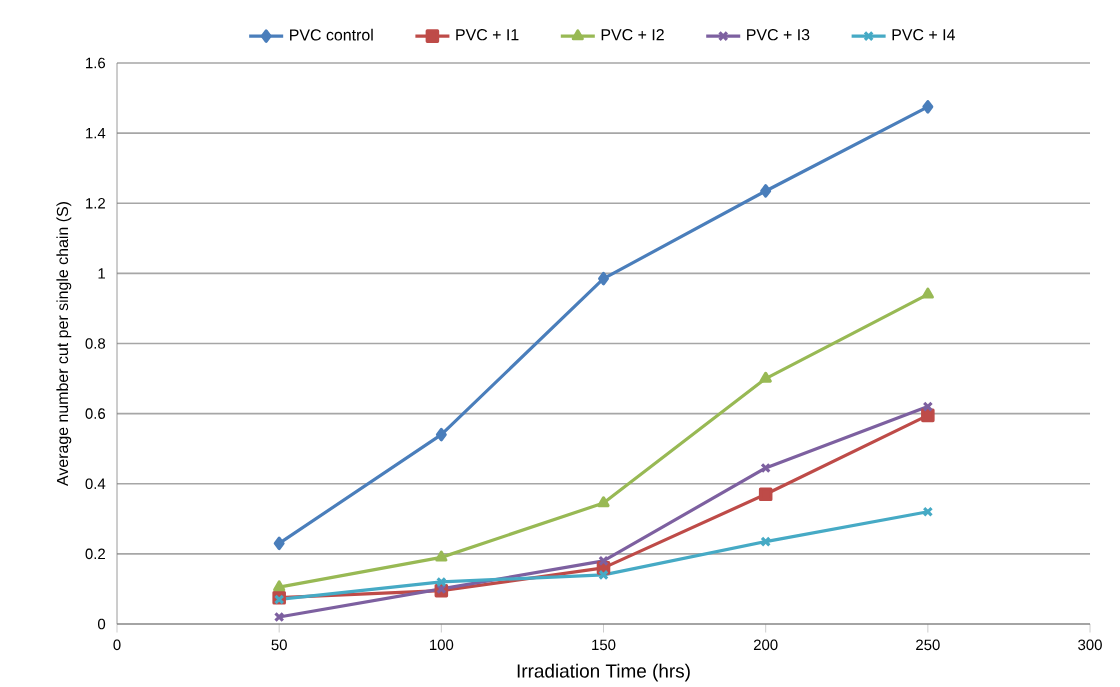  I want to click on y-tick-label: 1.6, so click(96, 63).